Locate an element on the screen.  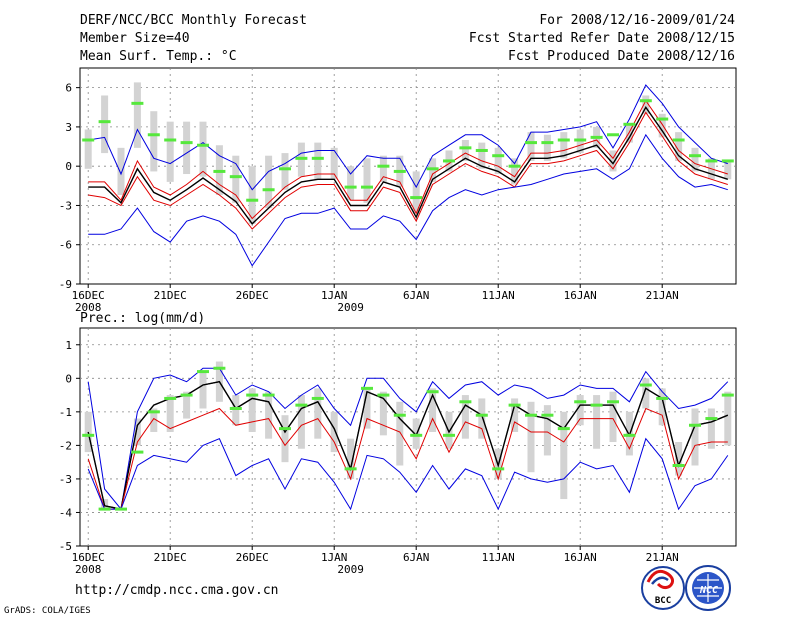
y-tick-label: -6 is located at coordinates (65, 245).